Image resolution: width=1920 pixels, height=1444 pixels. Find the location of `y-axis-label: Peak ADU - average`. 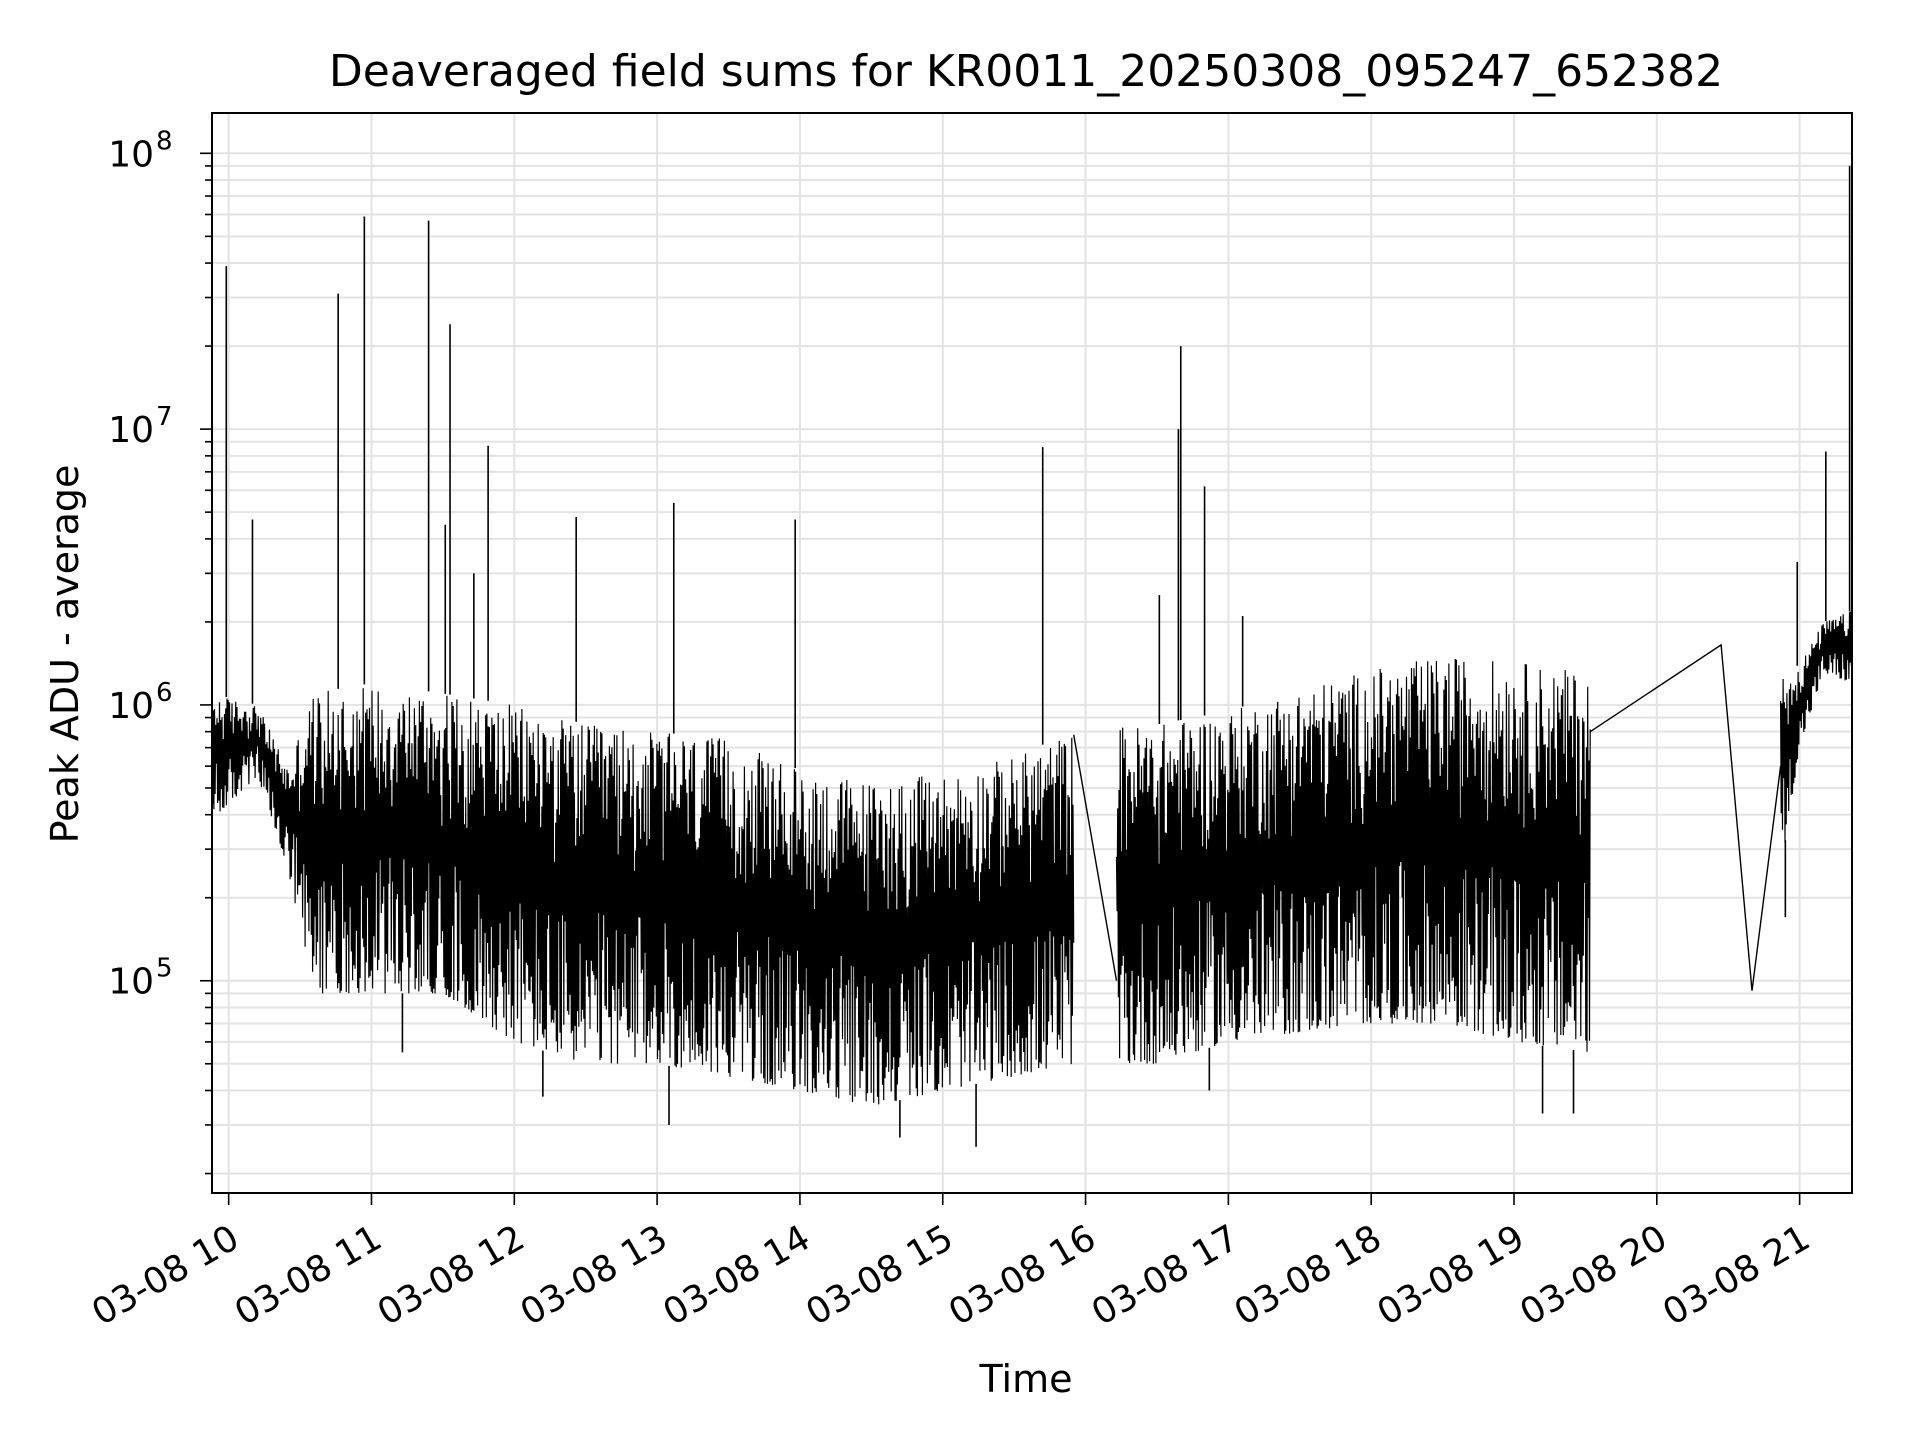

y-axis-label: Peak ADU - average is located at coordinates (65, 654).